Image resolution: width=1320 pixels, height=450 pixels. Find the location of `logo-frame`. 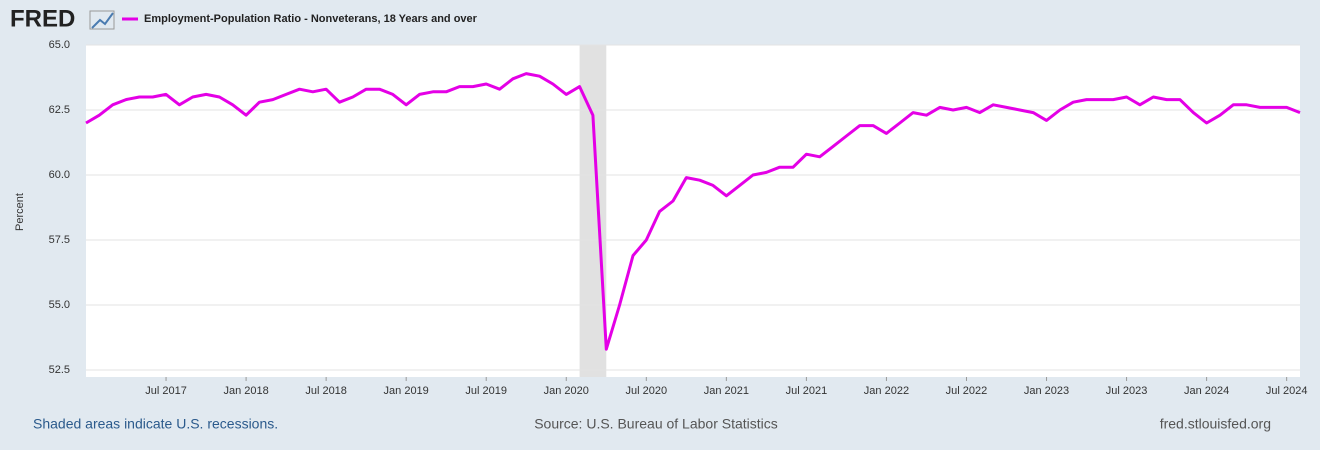

logo-frame is located at coordinates (102, 20).